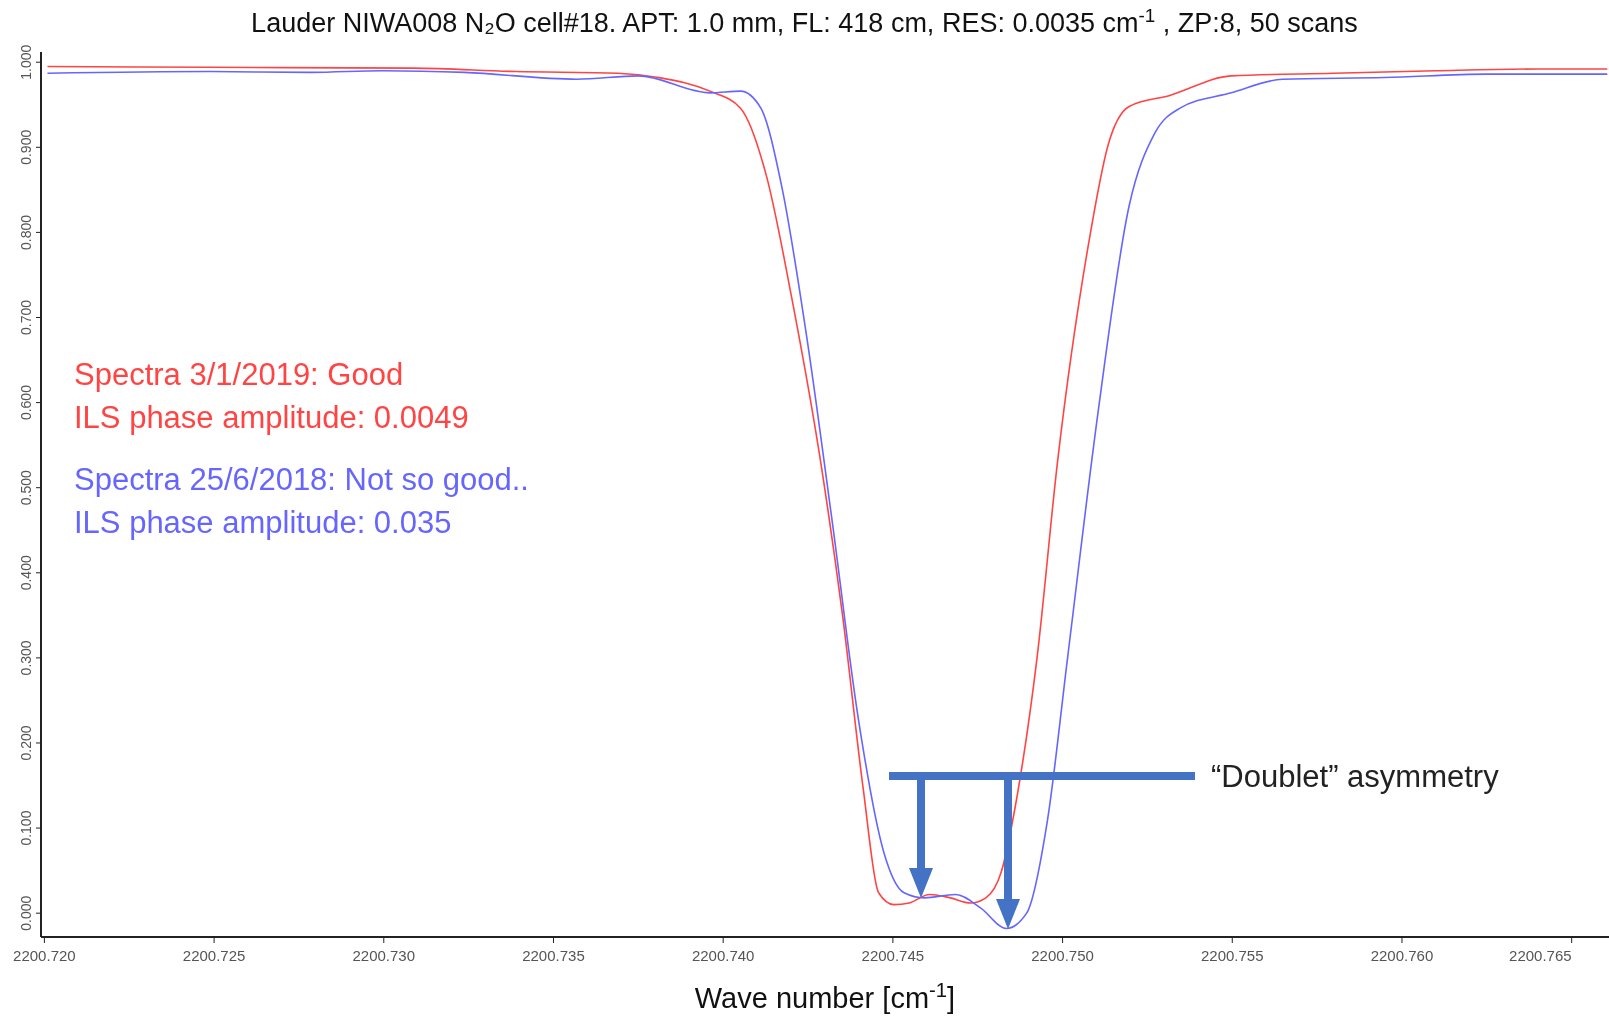 The image size is (1609, 1016). What do you see at coordinates (301, 479) in the screenshot?
I see `text: Spectra 25/6/2018: Not so good..` at bounding box center [301, 479].